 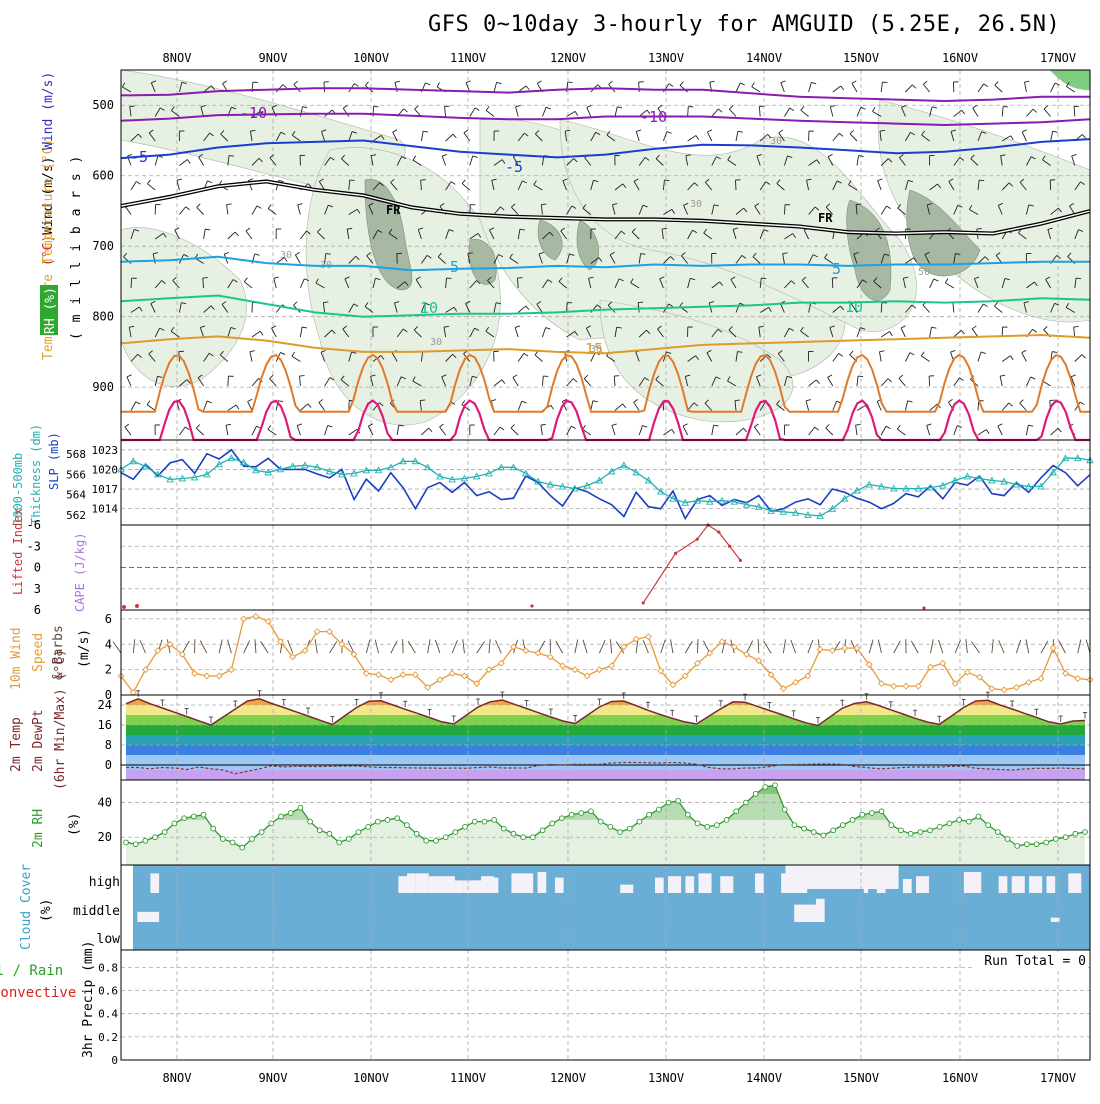 I want to click on wind-tick-label: 4, so click(x=108, y=644).